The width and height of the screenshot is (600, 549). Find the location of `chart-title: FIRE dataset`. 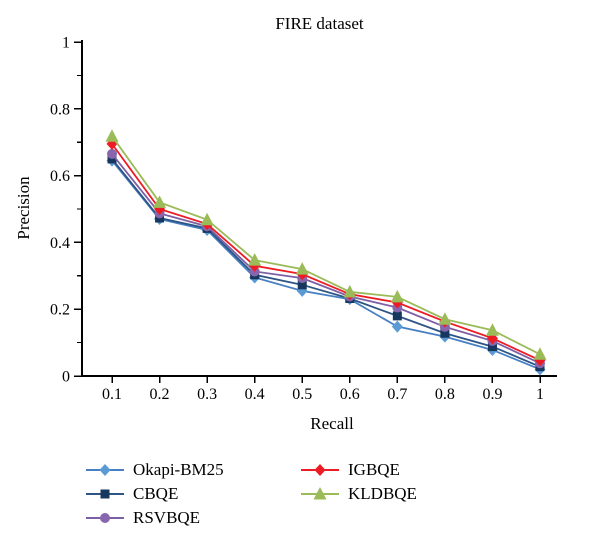

chart-title: FIRE dataset is located at coordinates (319, 23).